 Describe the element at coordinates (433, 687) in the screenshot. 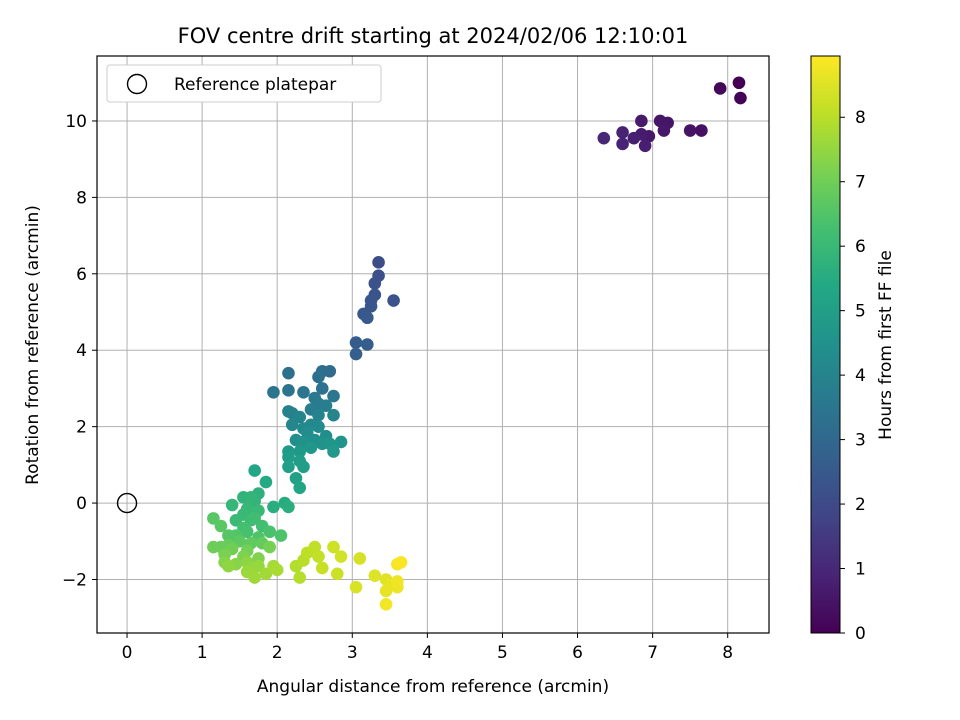

I see `x-axis-label: Angular distance from reference (arcmin)` at that location.